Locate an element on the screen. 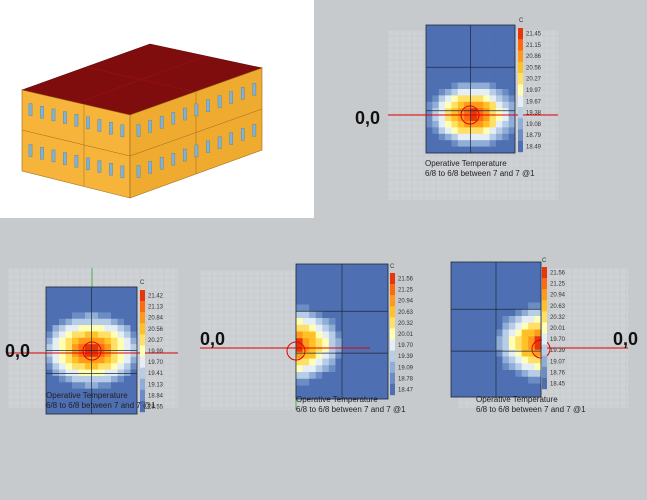 This screenshot has height=500, width=647. legend-label: 18.84 is located at coordinates (156, 396).